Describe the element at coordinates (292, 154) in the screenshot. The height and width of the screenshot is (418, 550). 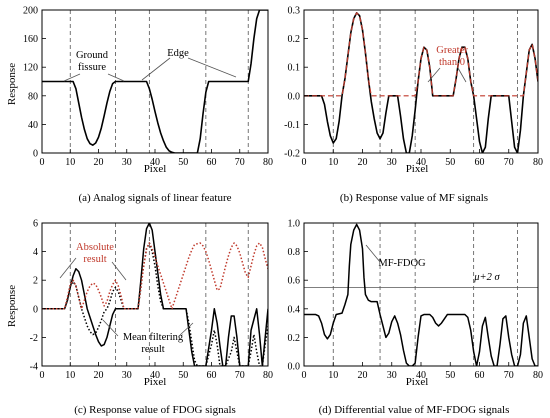
I see `panel-b-ytick-label-0: -0.2` at that location.